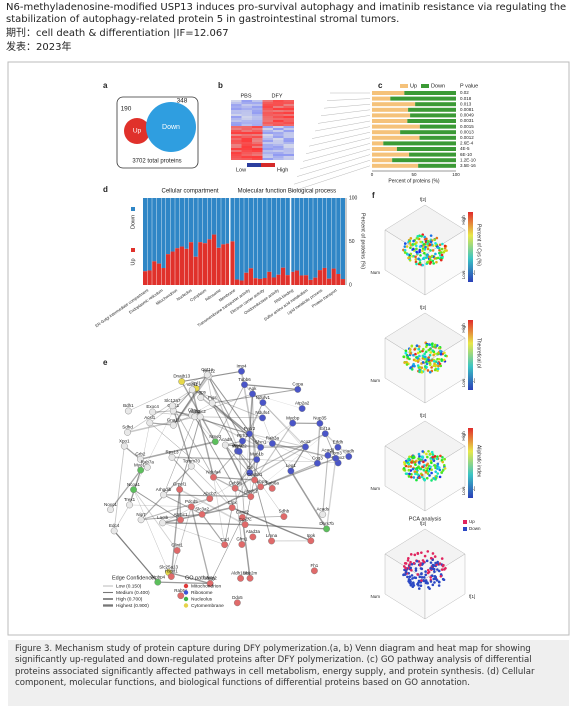 This screenshot has height=712, width=577. What do you see at coordinates (466, 154) in the screenshot?
I see `label: 6E-10` at bounding box center [466, 154].